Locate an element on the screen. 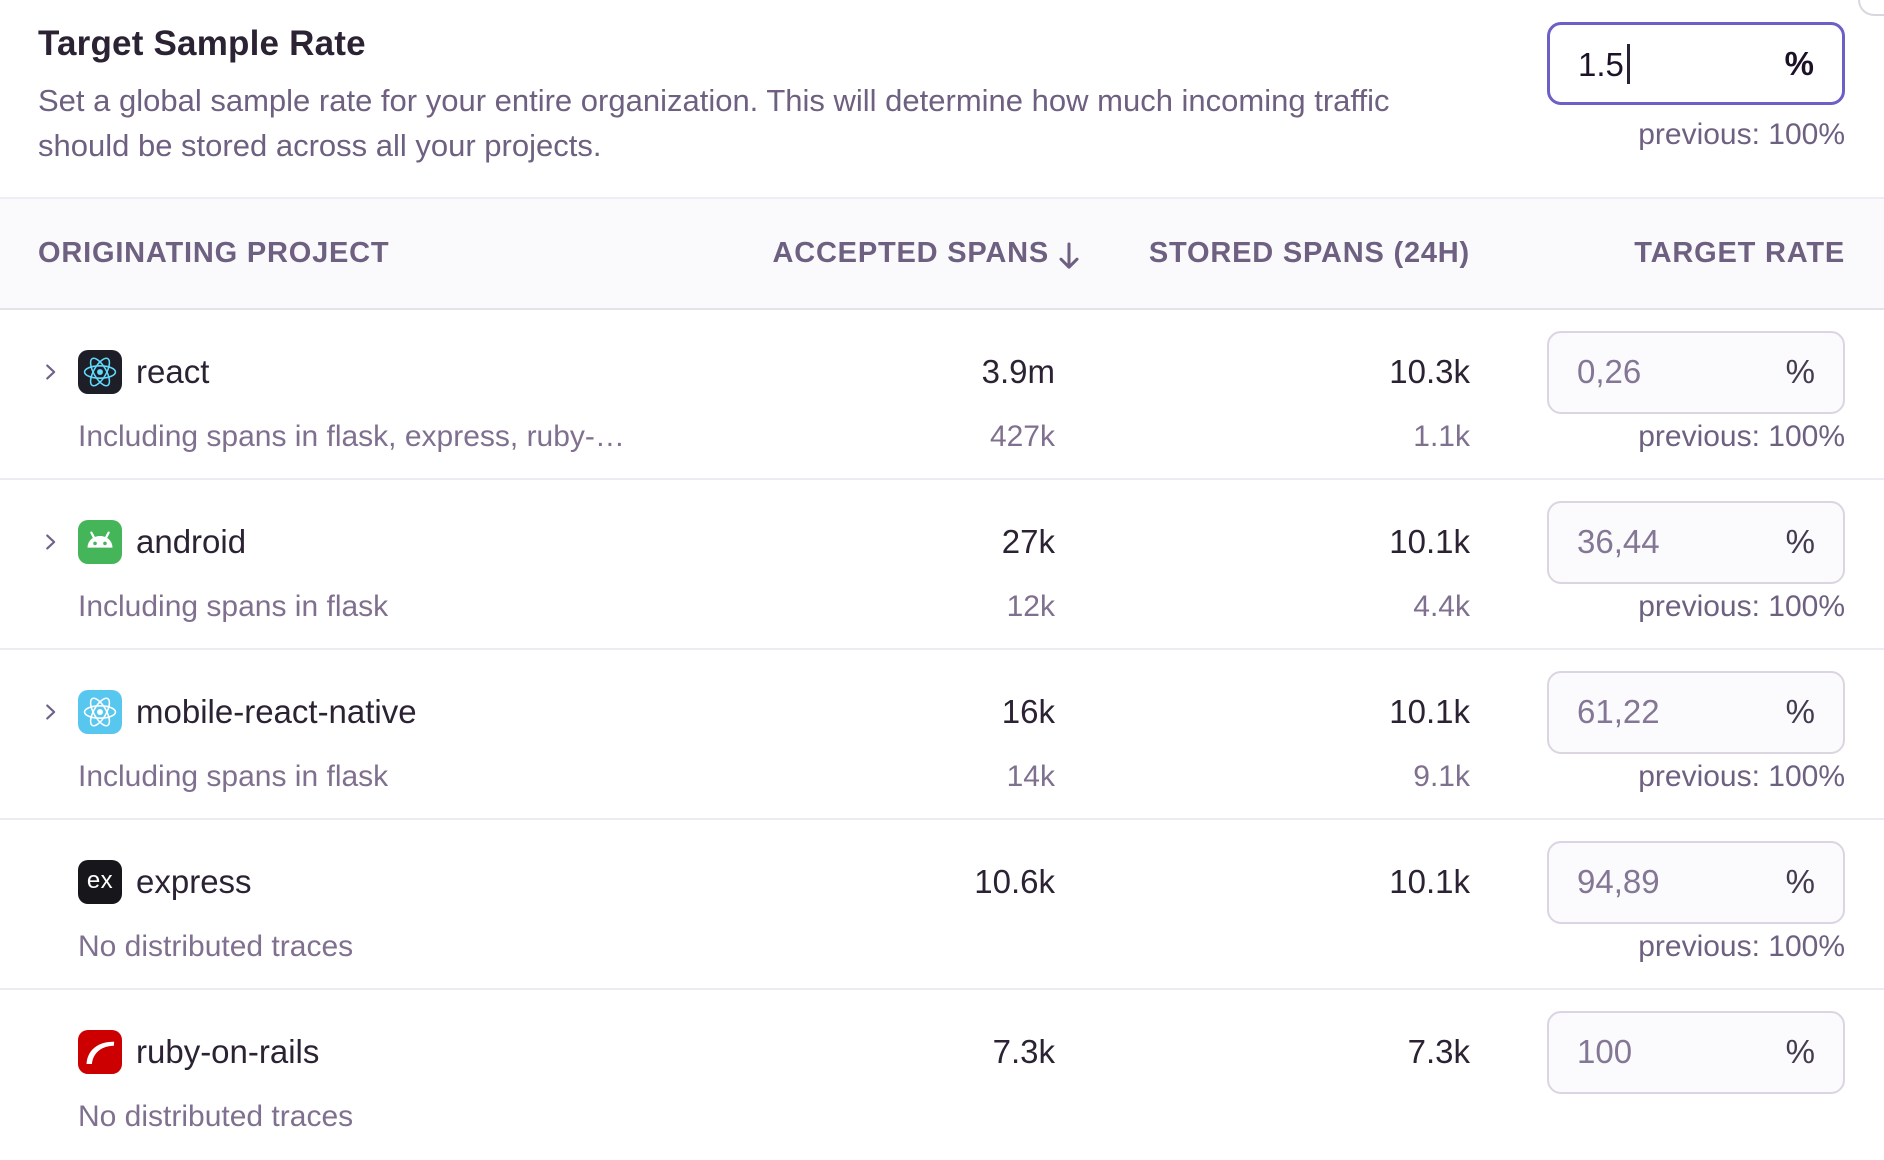  project-name: android is located at coordinates (191, 541).